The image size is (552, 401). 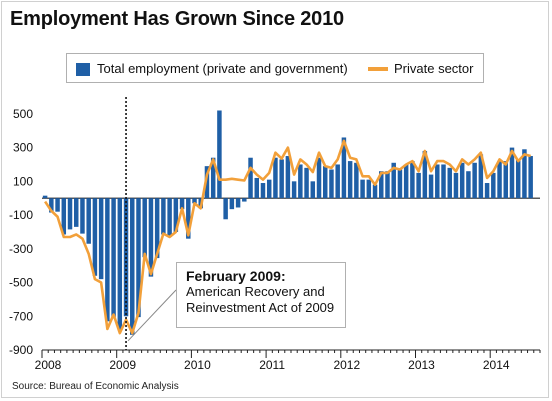 What do you see at coordinates (21, 350) in the screenshot?
I see `y-tick-label: -900` at bounding box center [21, 350].